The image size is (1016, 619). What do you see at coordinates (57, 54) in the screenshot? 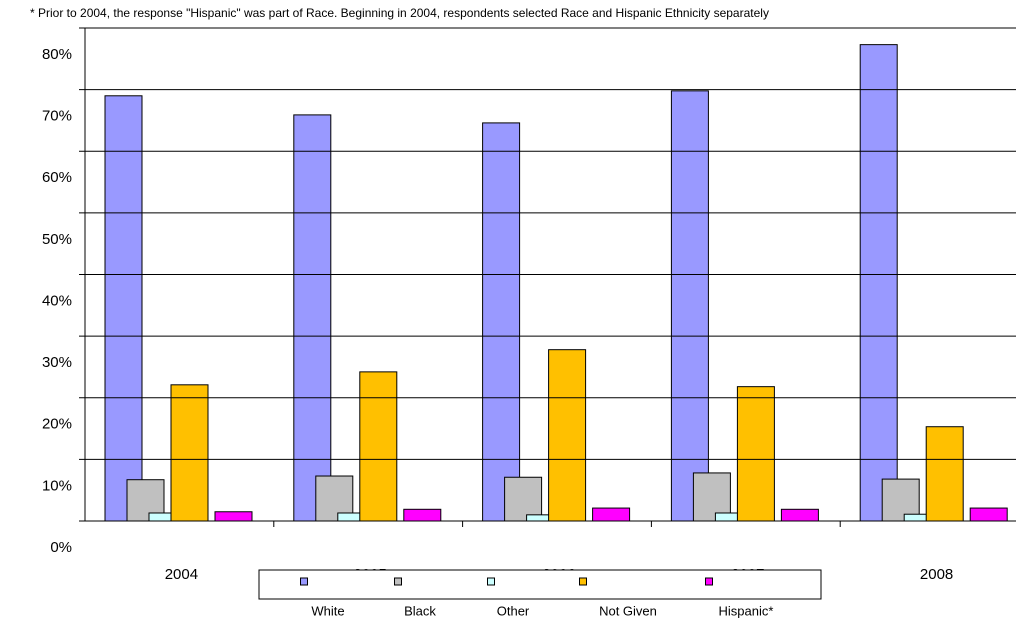
I see `y-tick-label: 80%` at bounding box center [57, 54].